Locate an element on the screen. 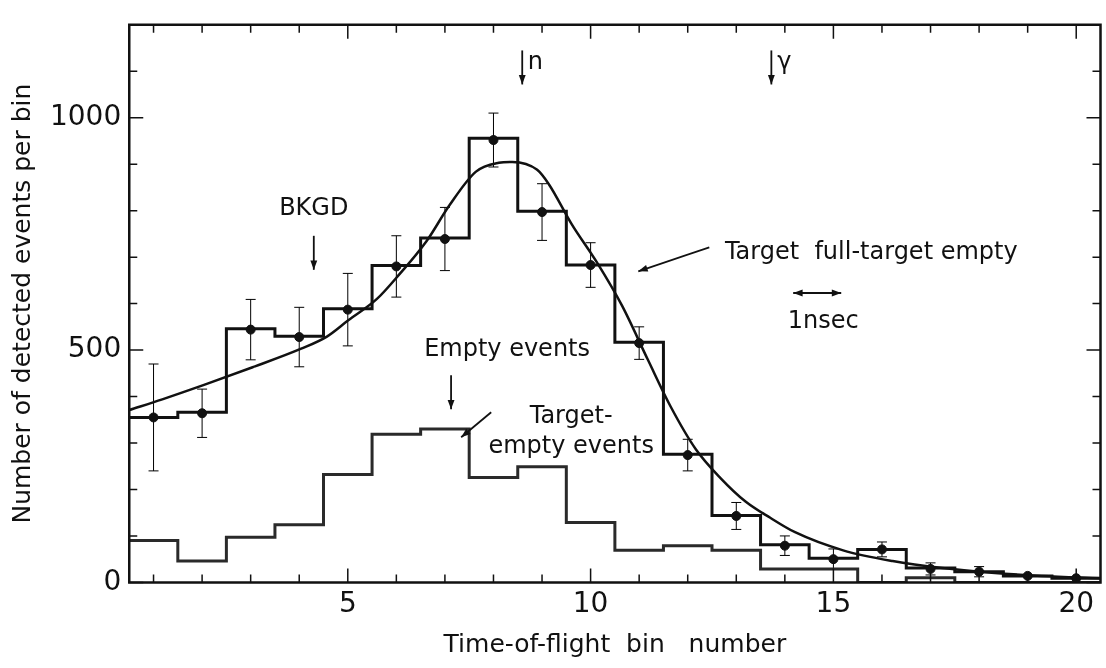 The width and height of the screenshot is (1106, 668). annotation: 1nsec is located at coordinates (823, 320).